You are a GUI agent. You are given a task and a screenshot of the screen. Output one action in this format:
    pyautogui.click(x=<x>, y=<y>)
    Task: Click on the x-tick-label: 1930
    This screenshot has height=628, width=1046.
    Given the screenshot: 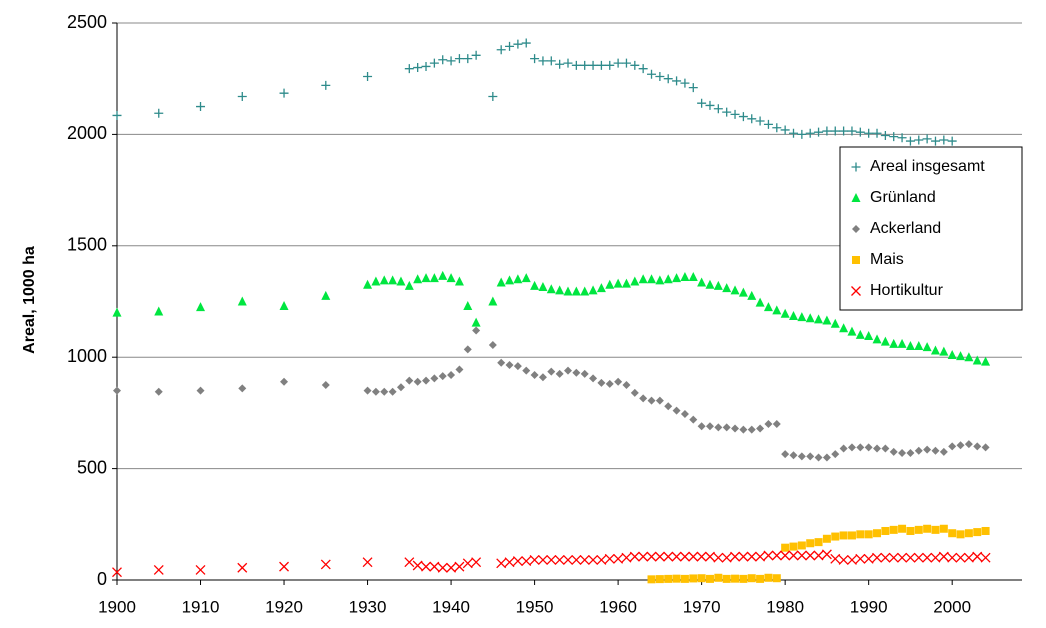 What is the action you would take?
    pyautogui.click(x=368, y=606)
    